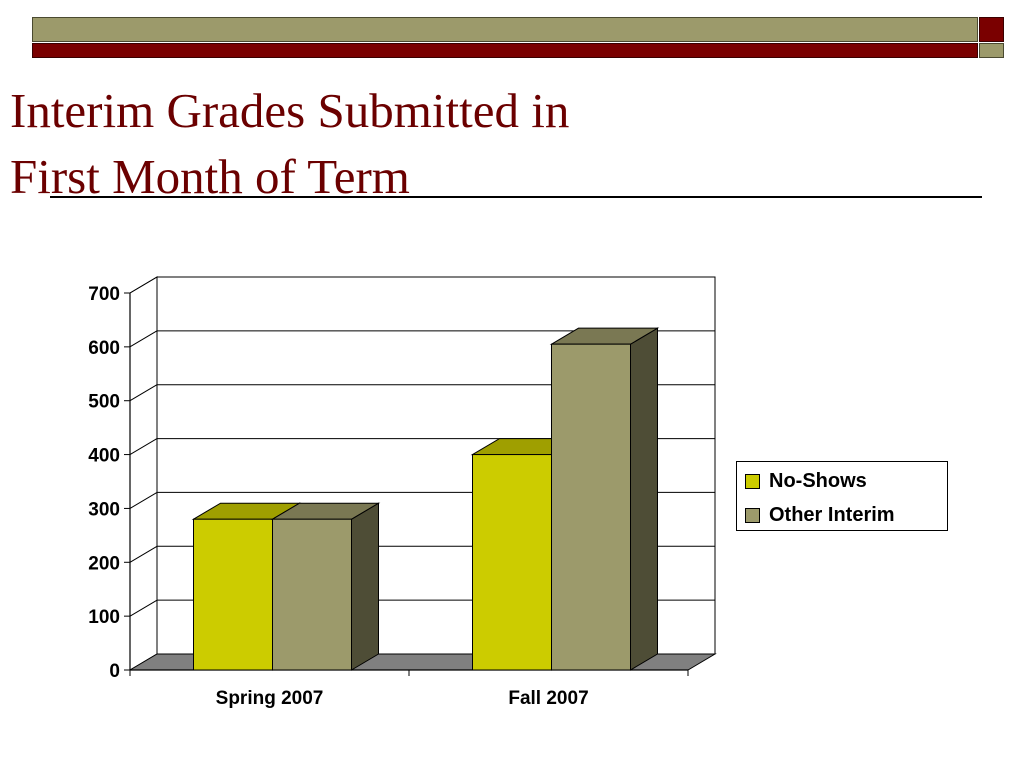 This screenshot has height=768, width=1024. Describe the element at coordinates (210, 176) in the screenshot. I see `slide-title-line-2: First Month of Term` at that location.